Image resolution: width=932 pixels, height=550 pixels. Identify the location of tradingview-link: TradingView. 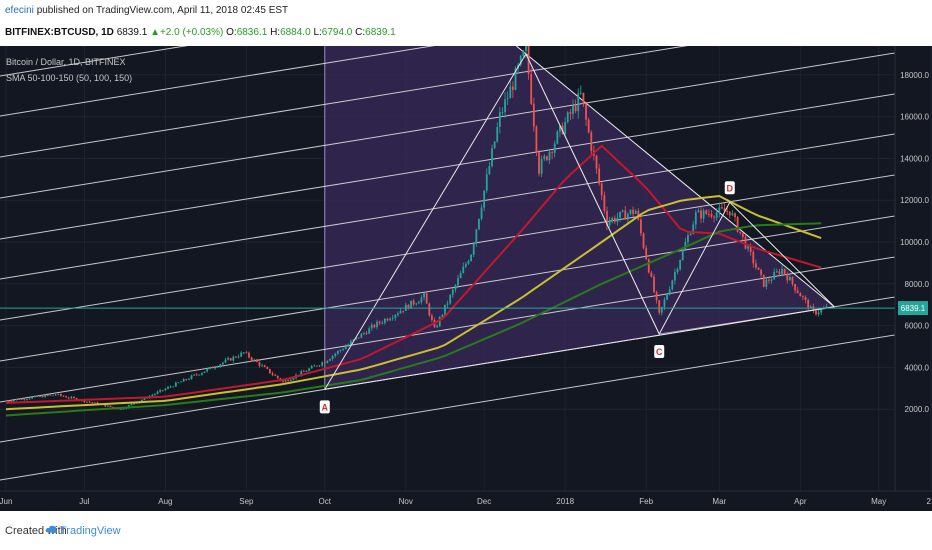
(90, 531).